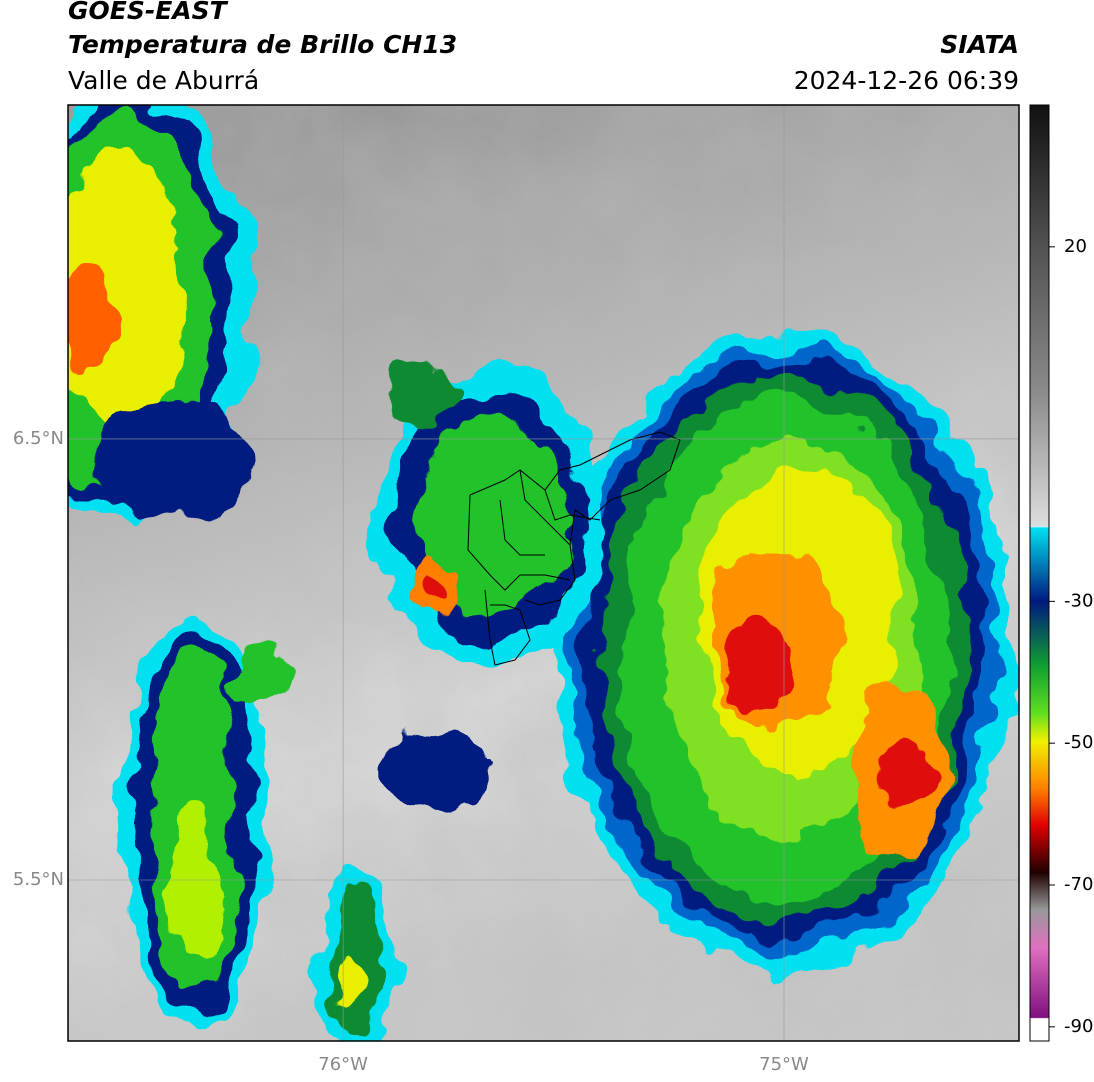  I want to click on colorbar, so click(1039, 573).